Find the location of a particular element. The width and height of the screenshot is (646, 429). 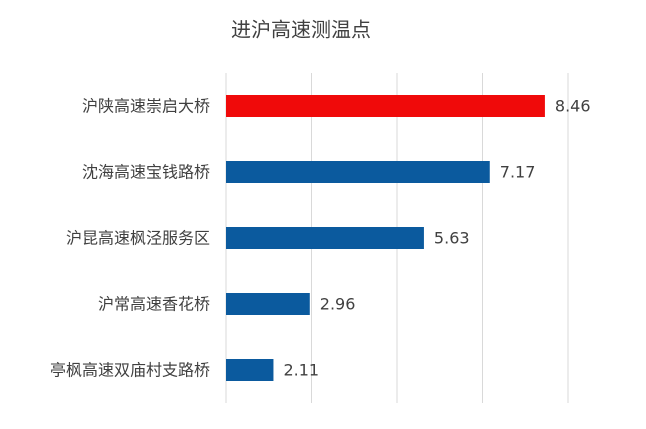

data-label: 7.17 is located at coordinates (518, 172).